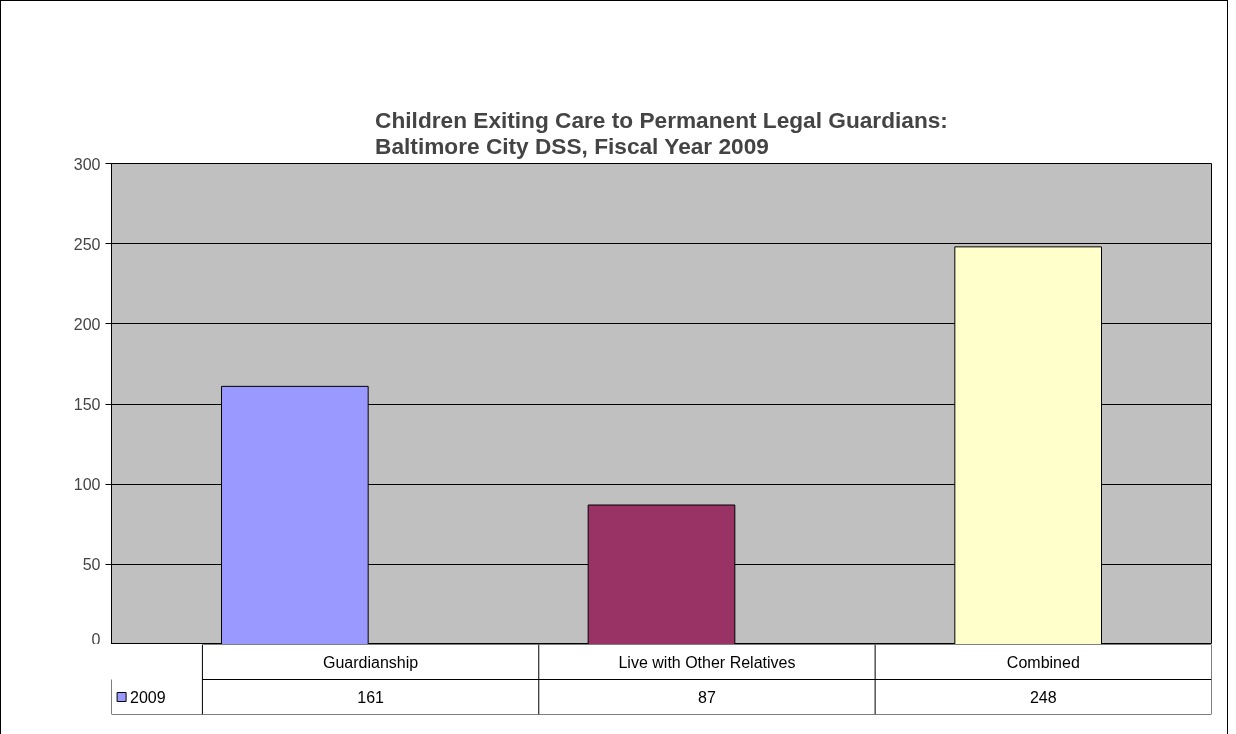  What do you see at coordinates (1043, 662) in the screenshot?
I see `x-tick-label: Combined` at bounding box center [1043, 662].